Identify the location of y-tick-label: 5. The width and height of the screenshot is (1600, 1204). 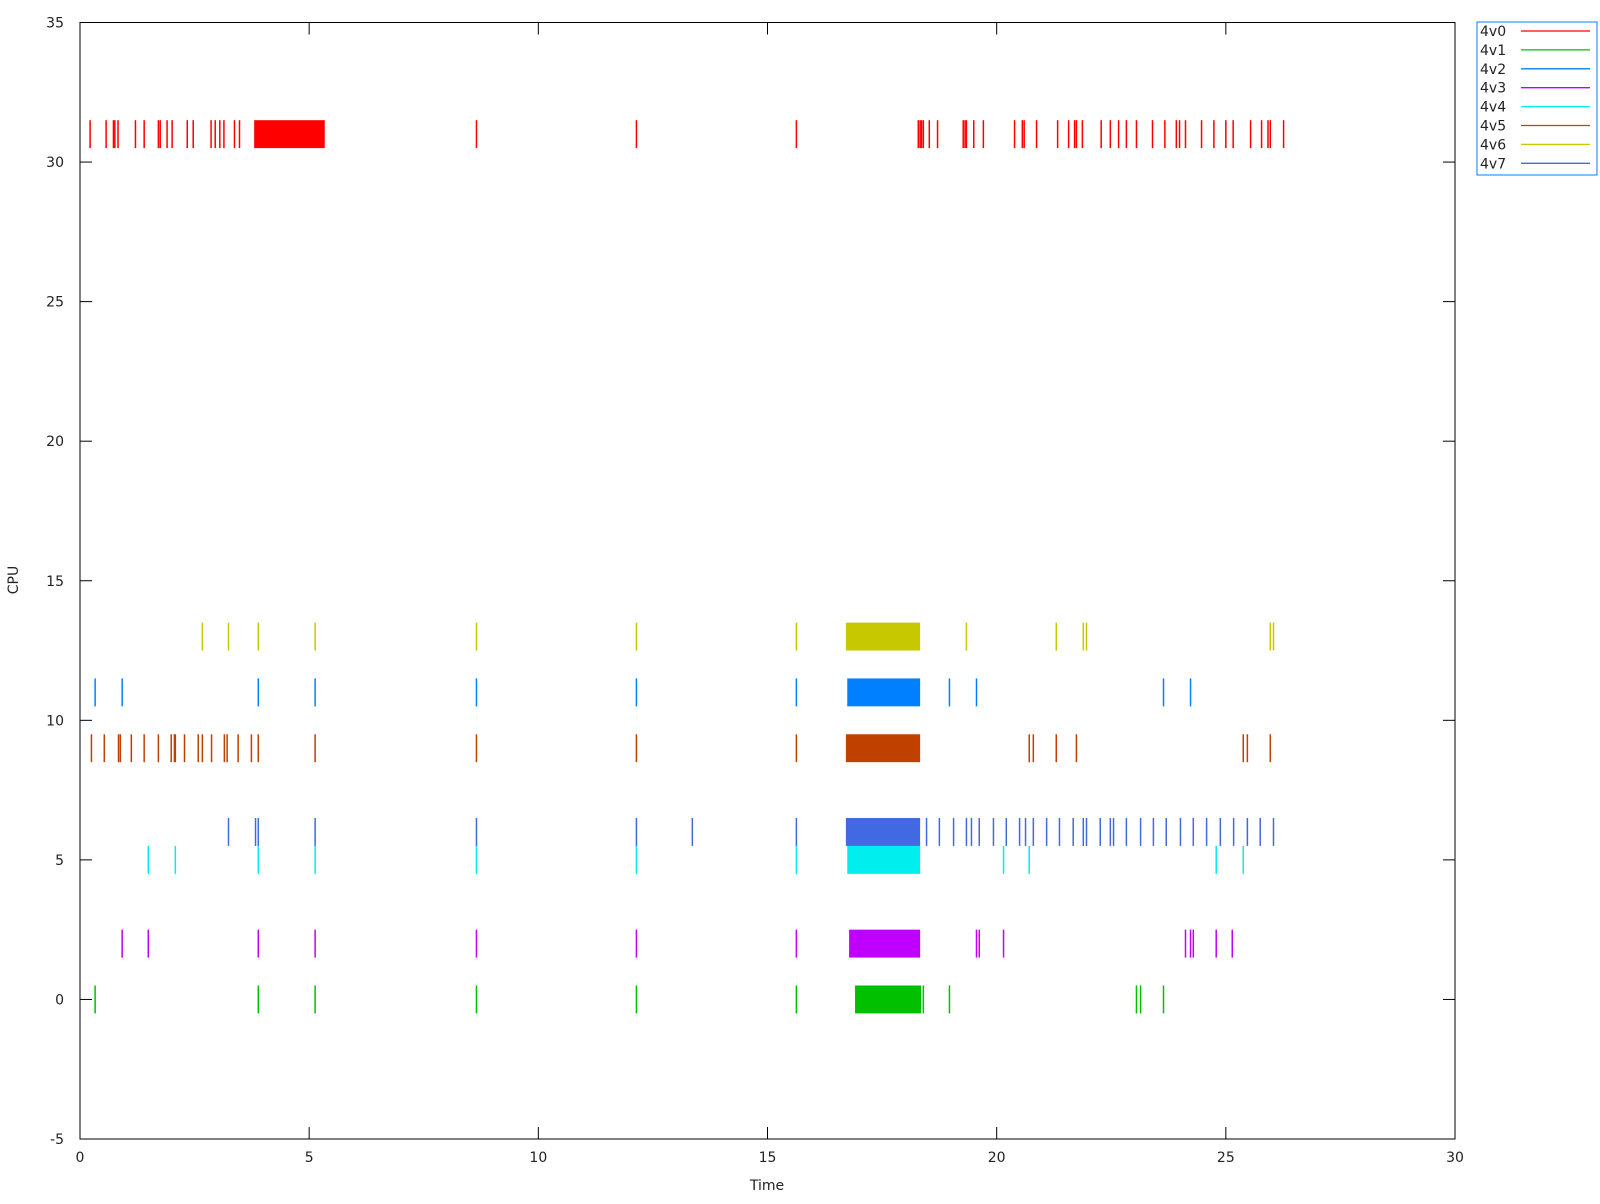
(59, 861).